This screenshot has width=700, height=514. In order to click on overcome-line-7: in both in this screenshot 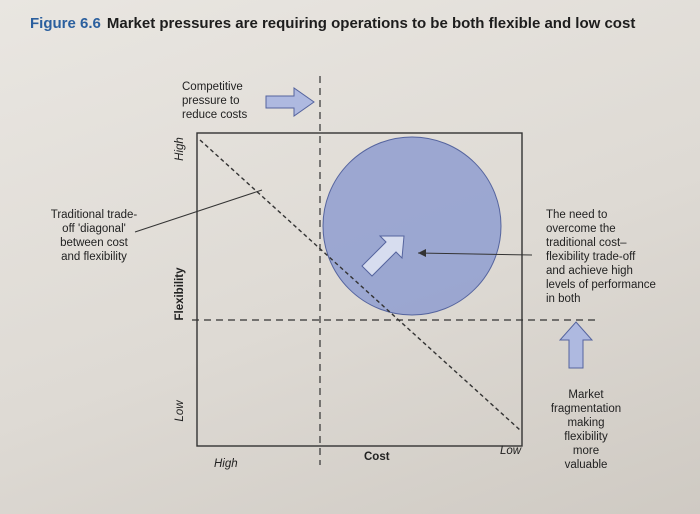, I will do `click(563, 299)`.